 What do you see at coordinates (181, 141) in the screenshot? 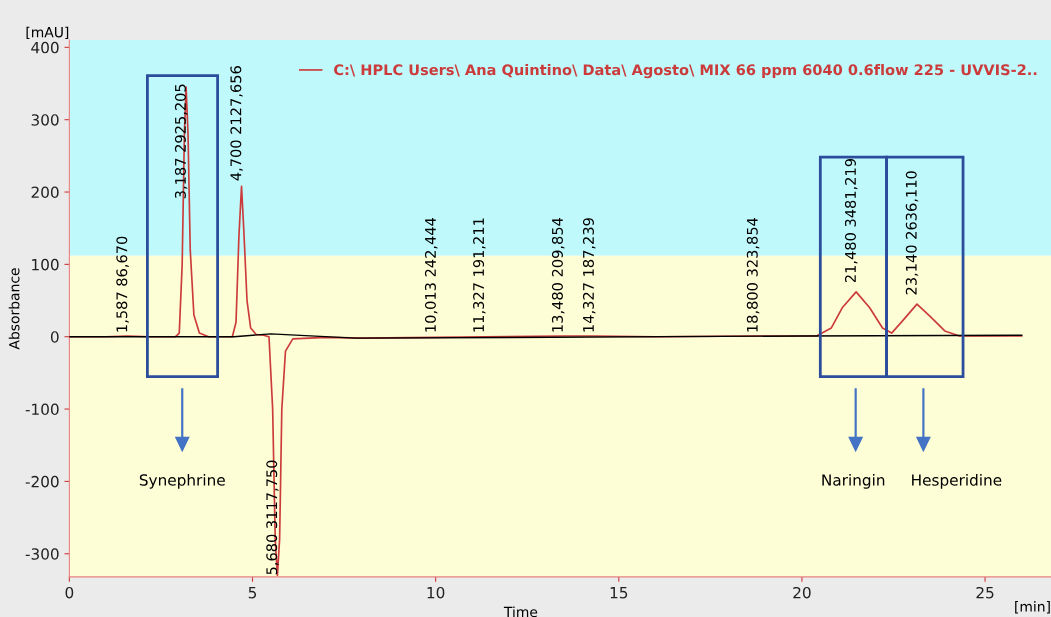
I see `annotation: 3,187 2925,205` at bounding box center [181, 141].